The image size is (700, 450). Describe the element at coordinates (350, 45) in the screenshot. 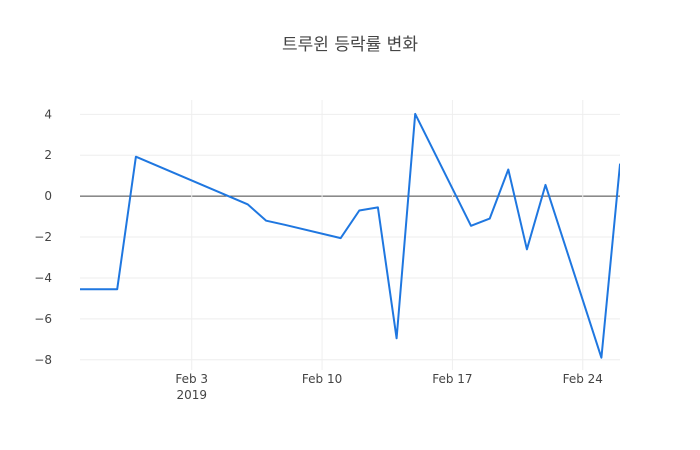

I see `chart-title: 트루윈 등락률 변화` at that location.